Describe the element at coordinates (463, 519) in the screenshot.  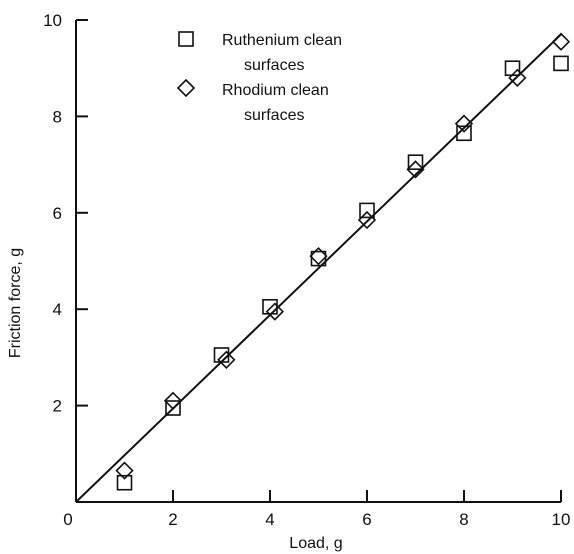
I see `x-tick-label: 8` at that location.